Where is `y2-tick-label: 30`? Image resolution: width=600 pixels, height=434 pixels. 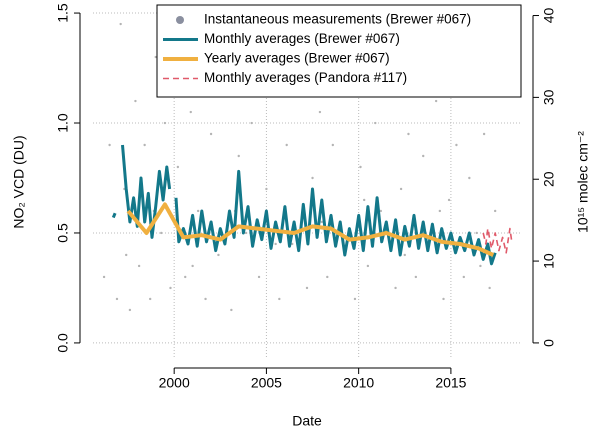 y2-tick-label: 30 is located at coordinates (549, 97).